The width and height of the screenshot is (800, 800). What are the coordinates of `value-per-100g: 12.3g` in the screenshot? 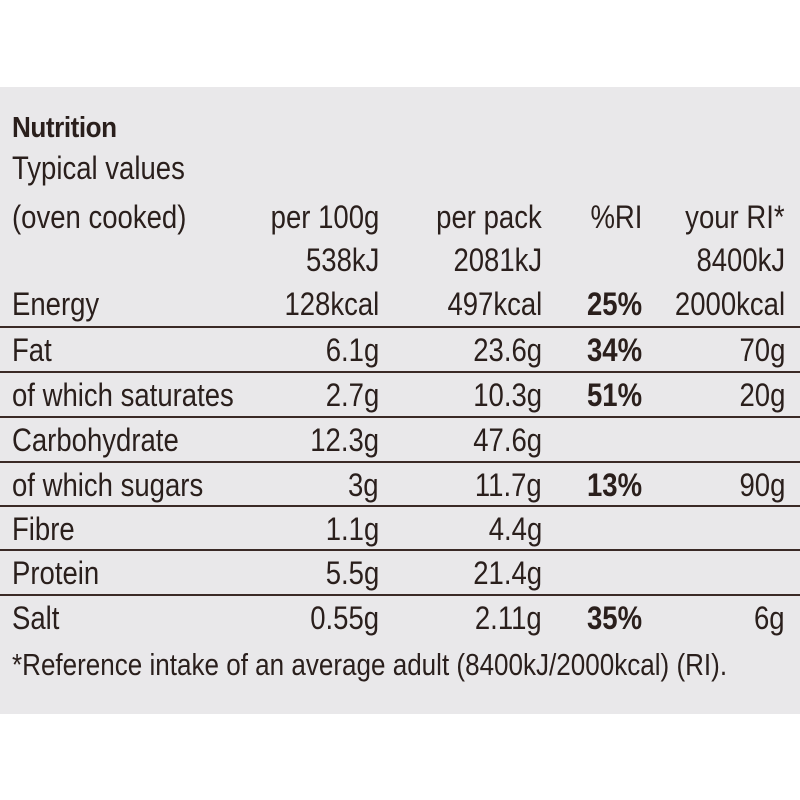 It's located at (344, 440).